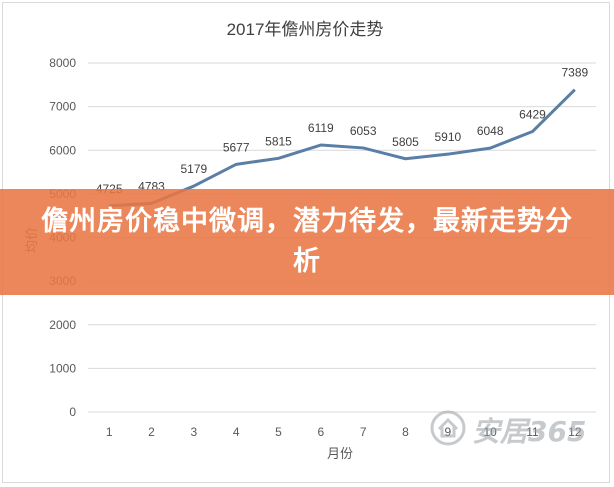 This screenshot has width=614, height=487. What do you see at coordinates (236, 432) in the screenshot?
I see `x-tick-label: 4` at bounding box center [236, 432].